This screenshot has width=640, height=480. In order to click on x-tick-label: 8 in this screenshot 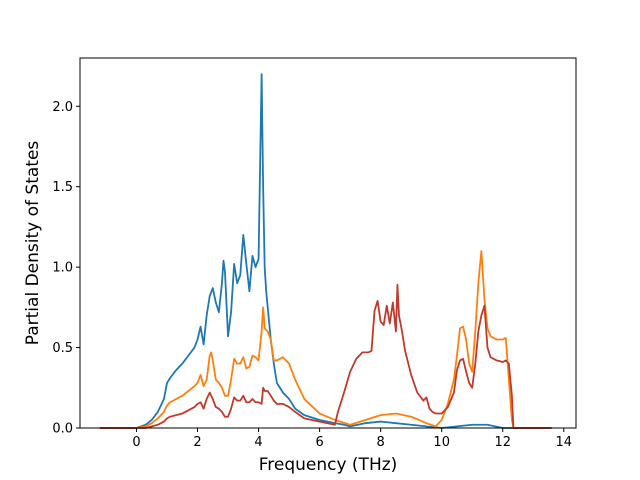, I will do `click(381, 442)`.